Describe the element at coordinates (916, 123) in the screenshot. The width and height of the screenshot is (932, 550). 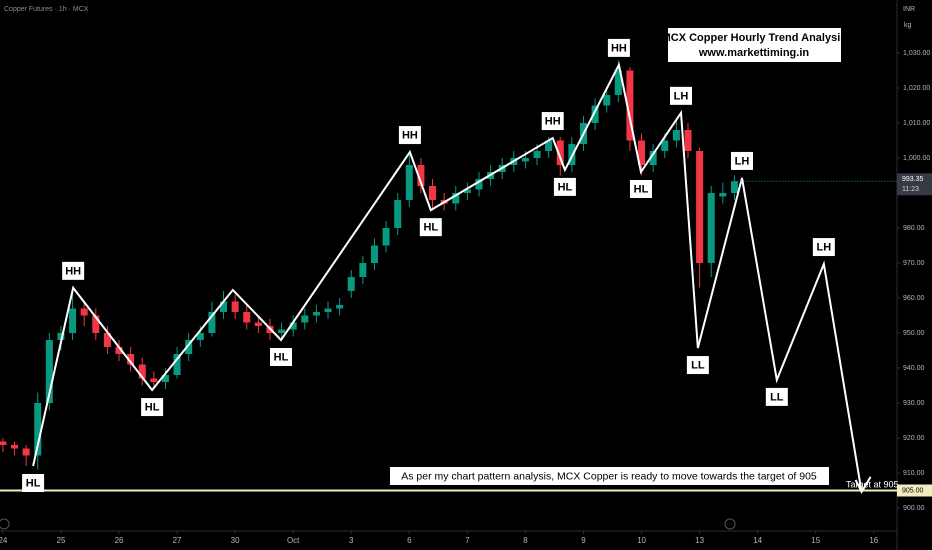
I see `y-tick-label: 1,010.00` at that location.